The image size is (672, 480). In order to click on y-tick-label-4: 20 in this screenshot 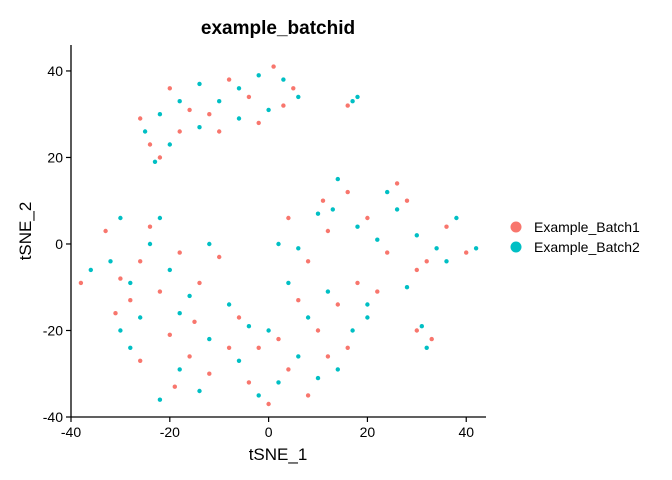, I will do `click(55, 157)`.